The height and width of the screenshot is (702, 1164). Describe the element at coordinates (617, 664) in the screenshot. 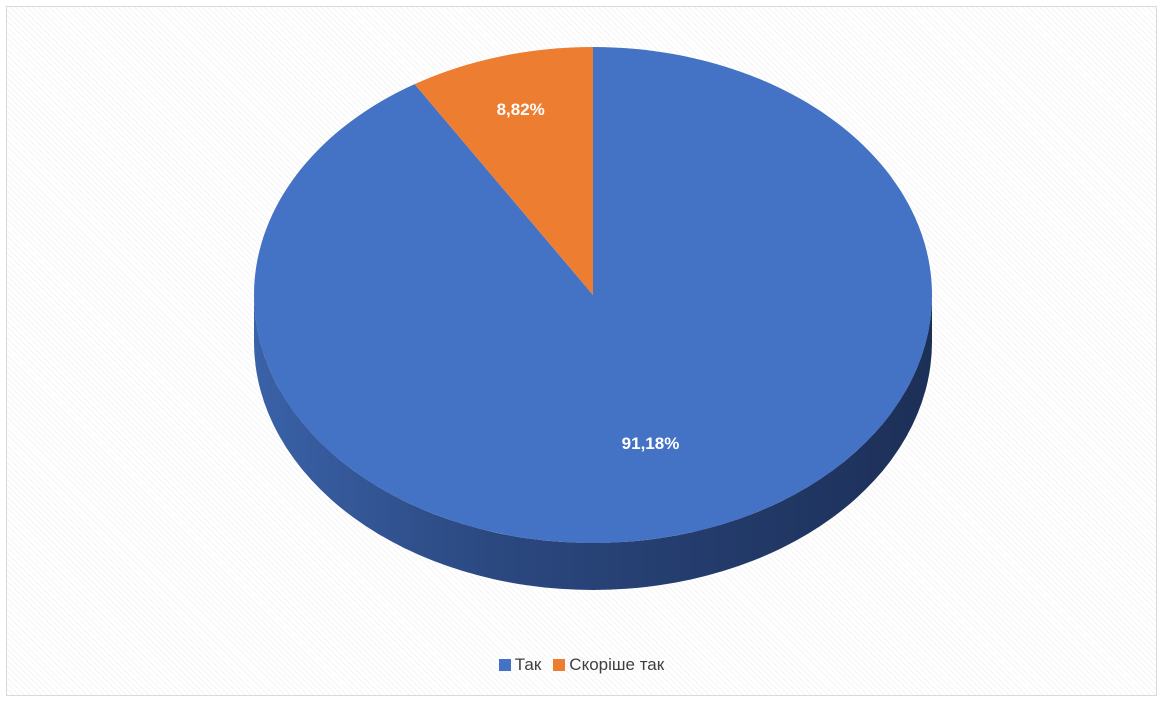

I see `legend-label-skorishe-tak: Скоріше так` at that location.